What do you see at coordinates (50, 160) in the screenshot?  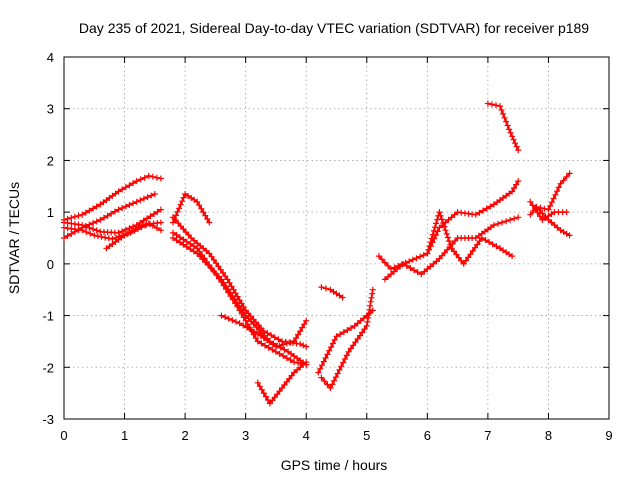 I see `y-tick-label: 2` at bounding box center [50, 160].